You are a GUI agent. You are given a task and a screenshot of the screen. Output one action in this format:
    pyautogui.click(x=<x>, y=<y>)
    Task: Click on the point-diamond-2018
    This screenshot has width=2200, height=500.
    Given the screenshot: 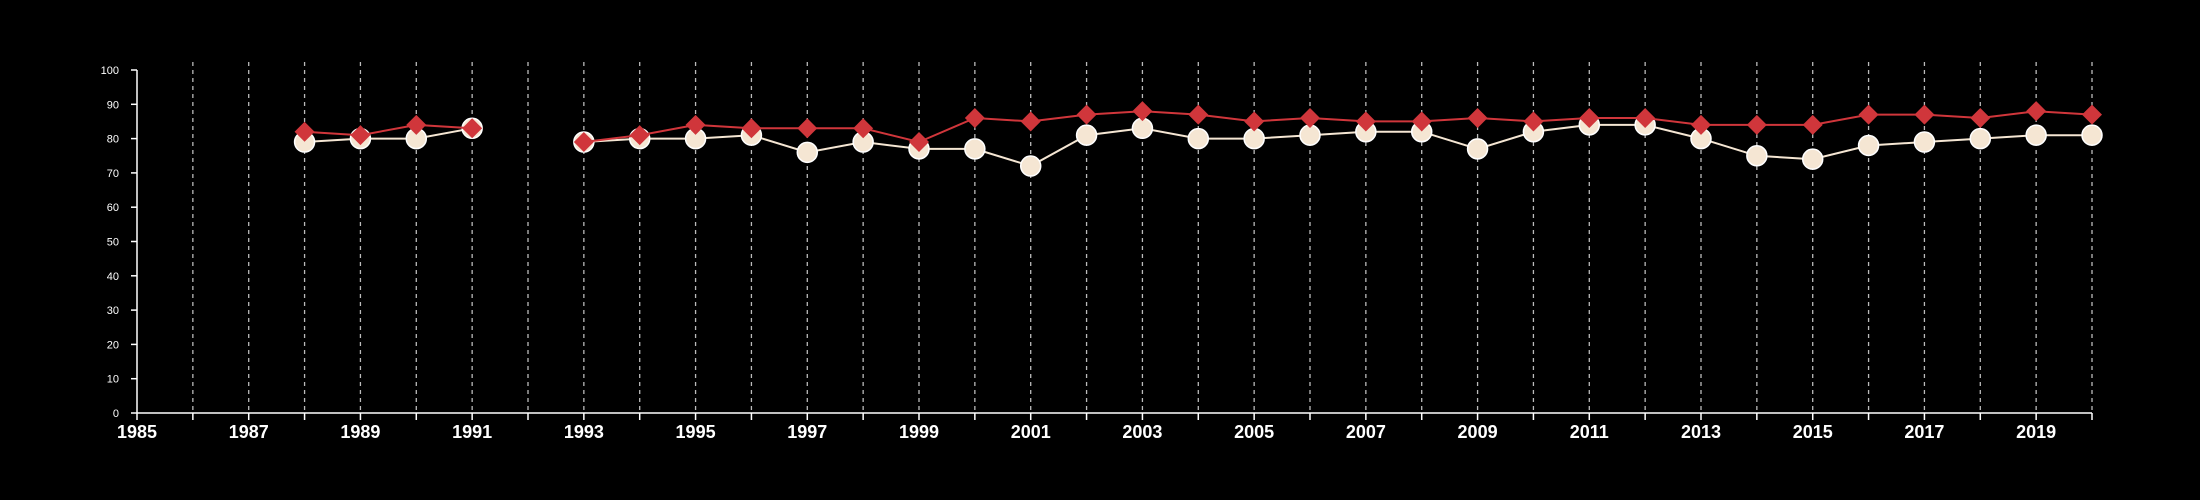 What is the action you would take?
    pyautogui.click(x=1980, y=118)
    